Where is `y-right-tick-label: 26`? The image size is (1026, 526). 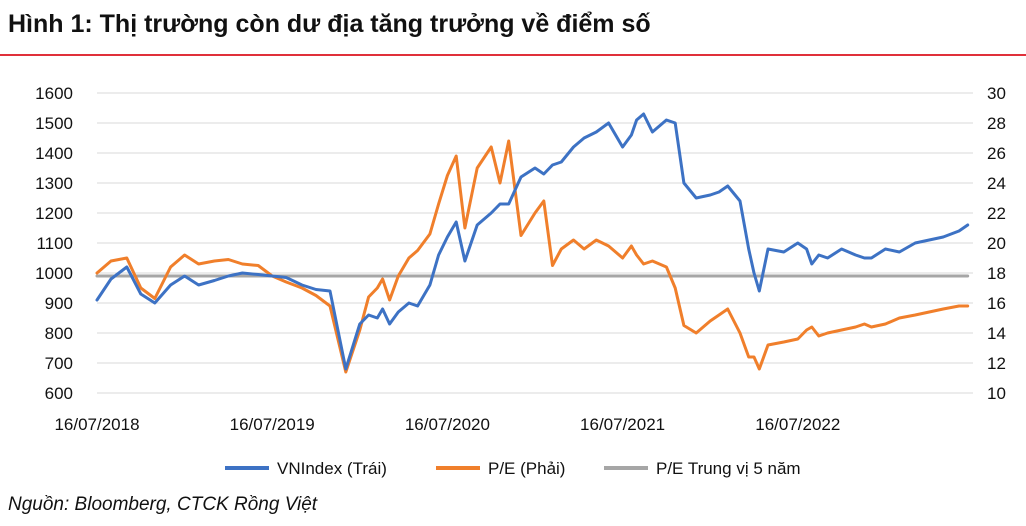
y-right-tick-label: 26 is located at coordinates (996, 153).